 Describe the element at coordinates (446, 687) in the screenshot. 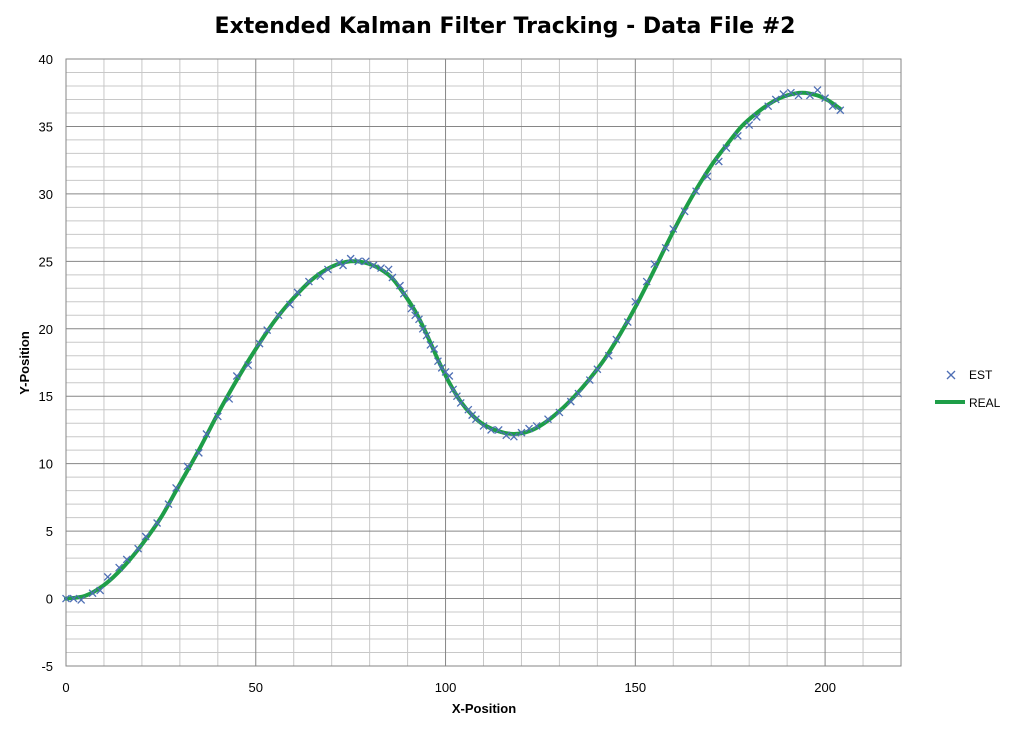

I see `x-tick-label: 100` at that location.